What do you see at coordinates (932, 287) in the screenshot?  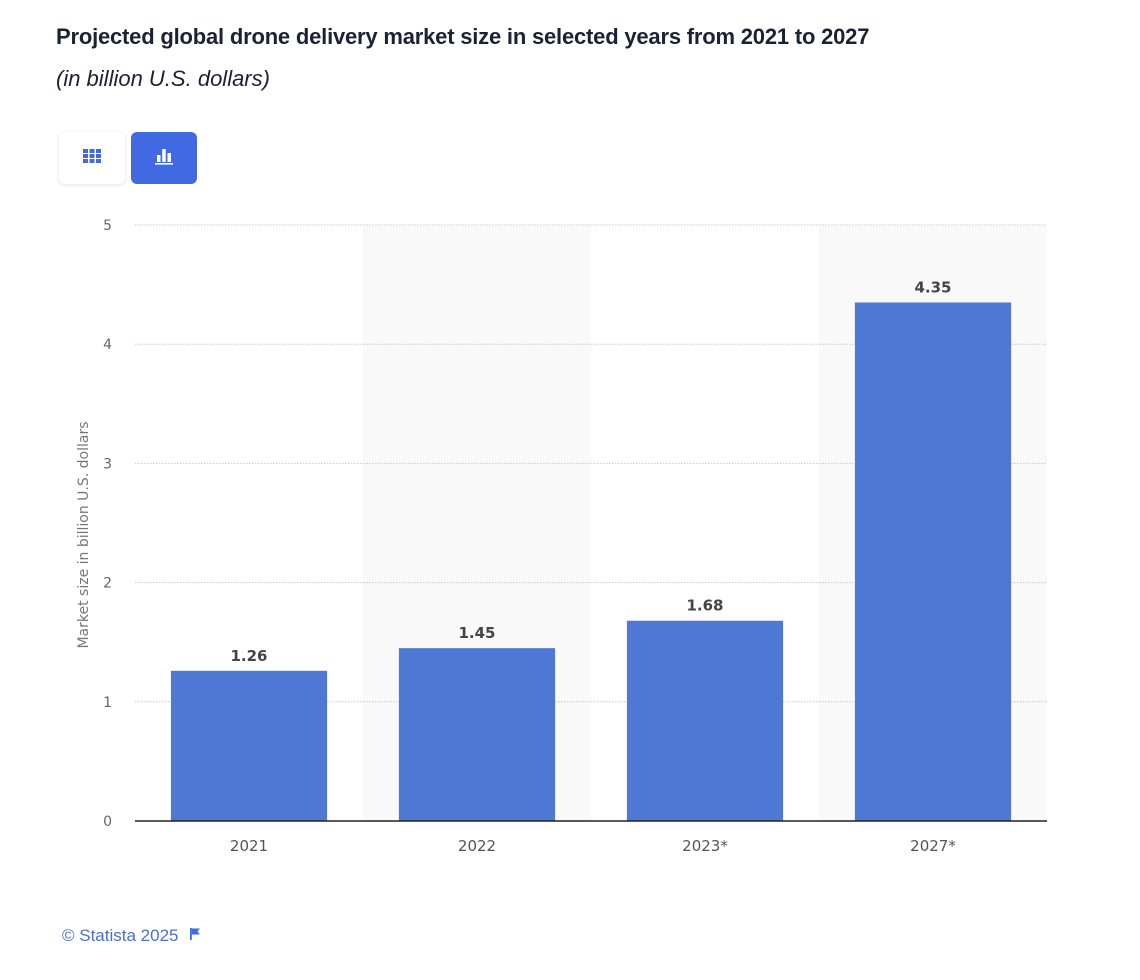 I see `data-label: 4.35` at bounding box center [932, 287].